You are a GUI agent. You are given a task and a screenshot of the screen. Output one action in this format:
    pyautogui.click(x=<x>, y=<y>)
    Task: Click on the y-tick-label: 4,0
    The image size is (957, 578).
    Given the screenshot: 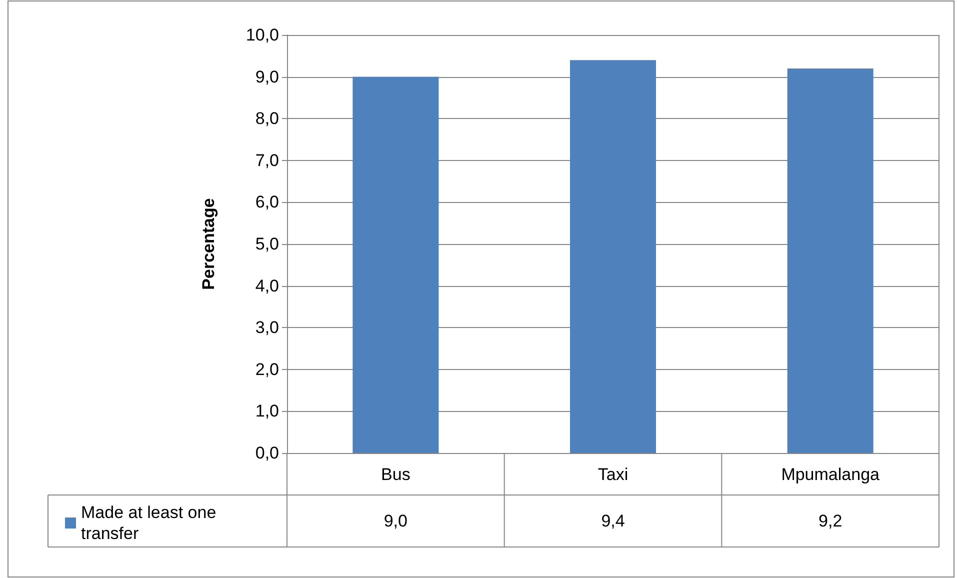 What is the action you would take?
    pyautogui.click(x=267, y=286)
    